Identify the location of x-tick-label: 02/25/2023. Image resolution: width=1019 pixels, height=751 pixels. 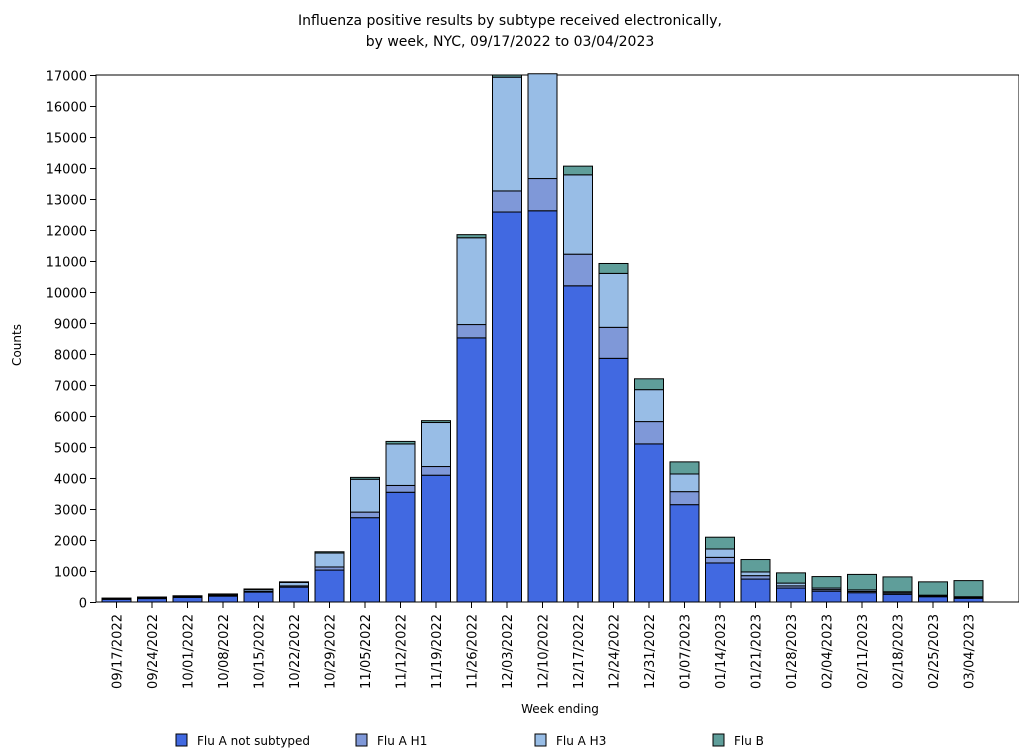
(934, 651).